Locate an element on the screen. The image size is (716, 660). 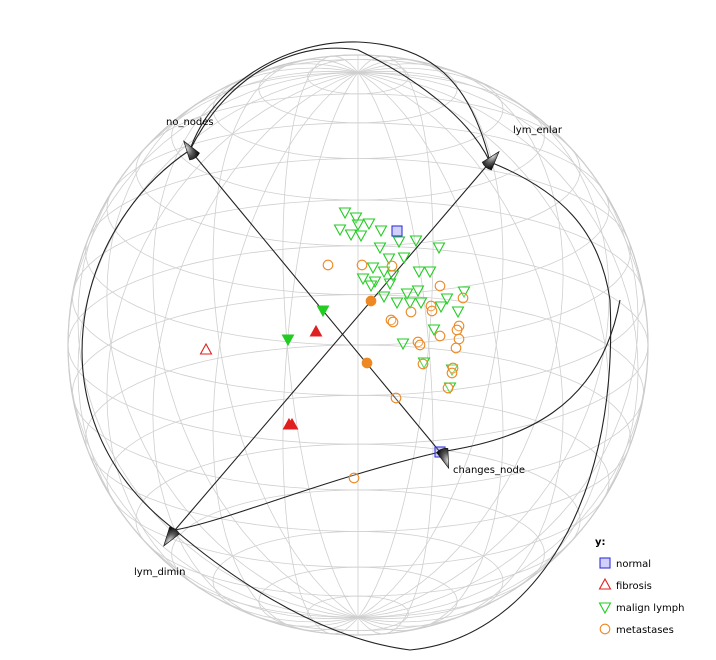
legend-markers is located at coordinates (605, 596).